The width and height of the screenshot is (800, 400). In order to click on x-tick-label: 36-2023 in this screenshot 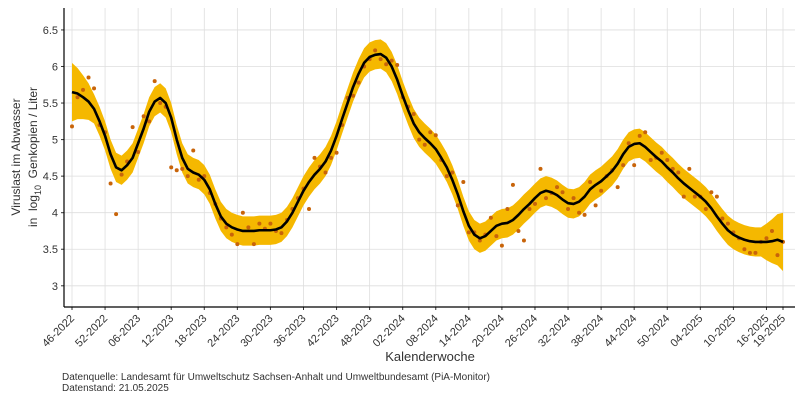, I will do `click(290, 331)`.